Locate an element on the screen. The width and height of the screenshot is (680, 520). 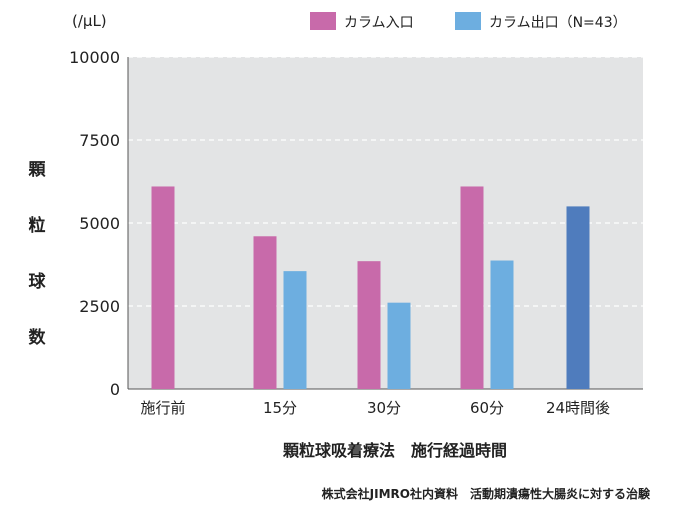
x-tick-label: 施行前 is located at coordinates (162, 408).